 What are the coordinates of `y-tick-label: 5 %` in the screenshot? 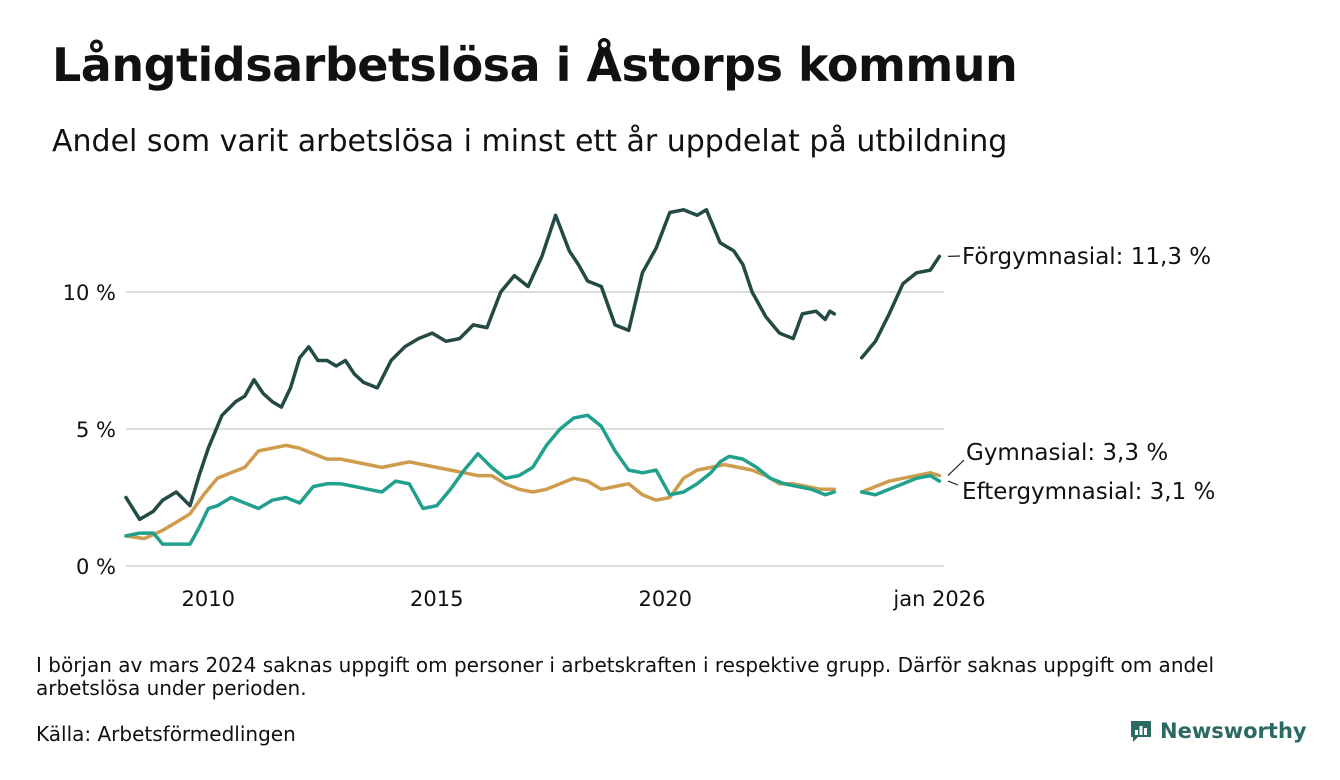 It's located at (96, 430).